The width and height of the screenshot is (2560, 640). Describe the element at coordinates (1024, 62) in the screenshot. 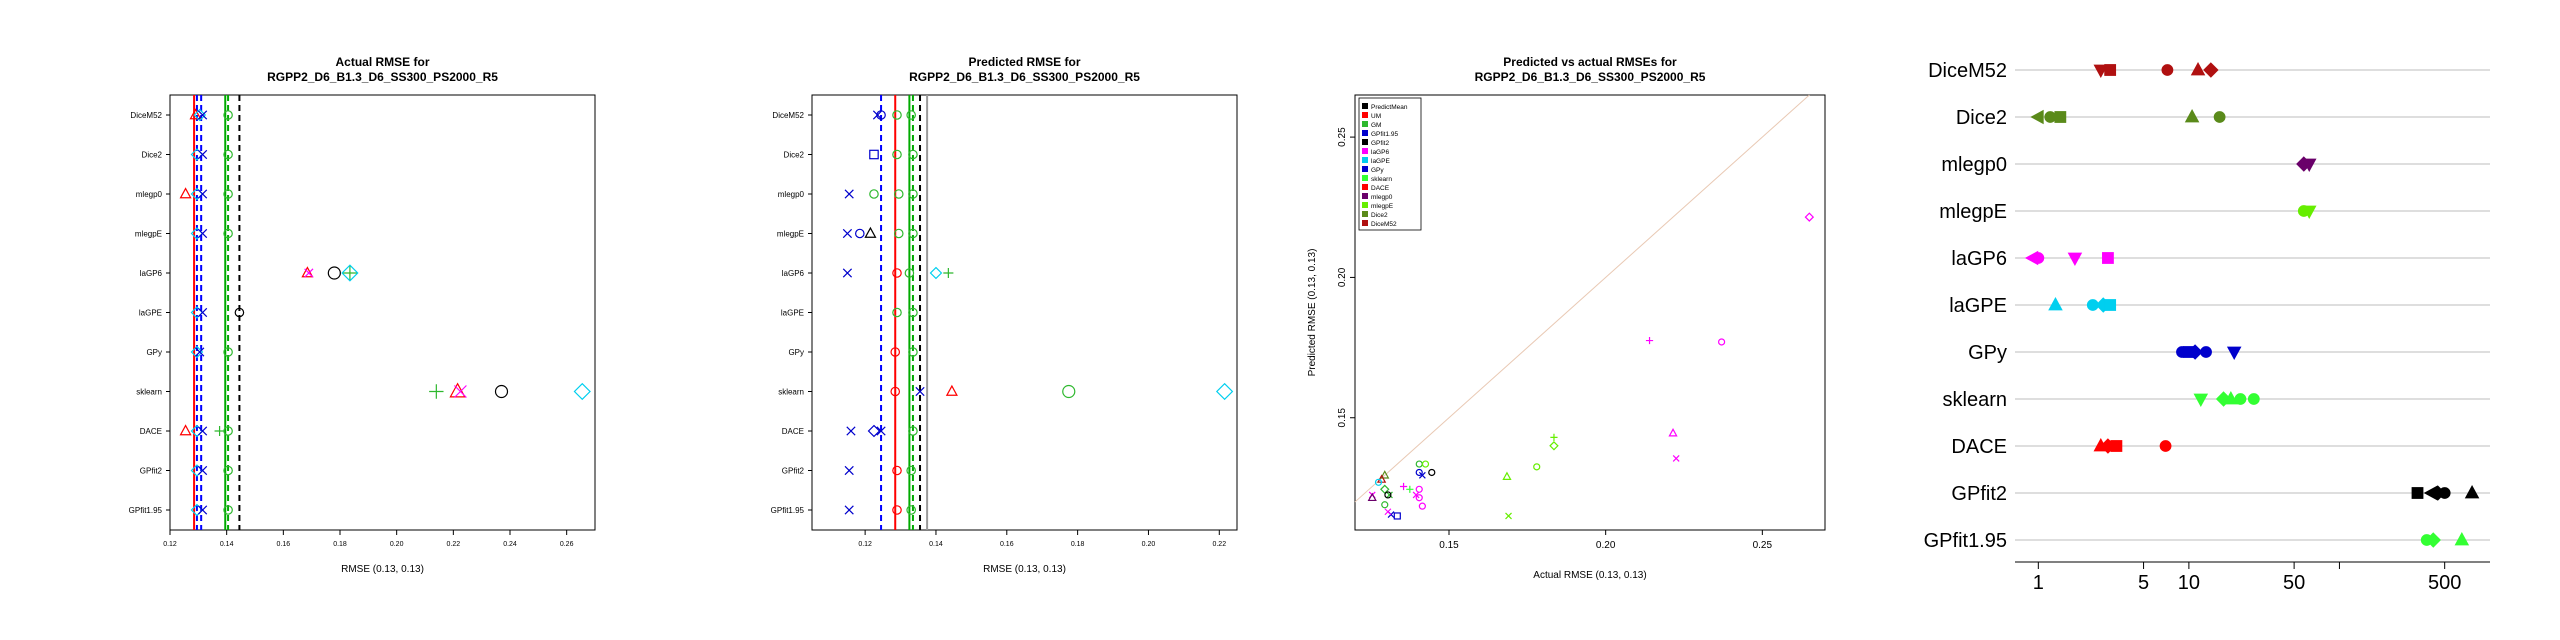

I see `chart-title: Predicted RMSE for` at that location.